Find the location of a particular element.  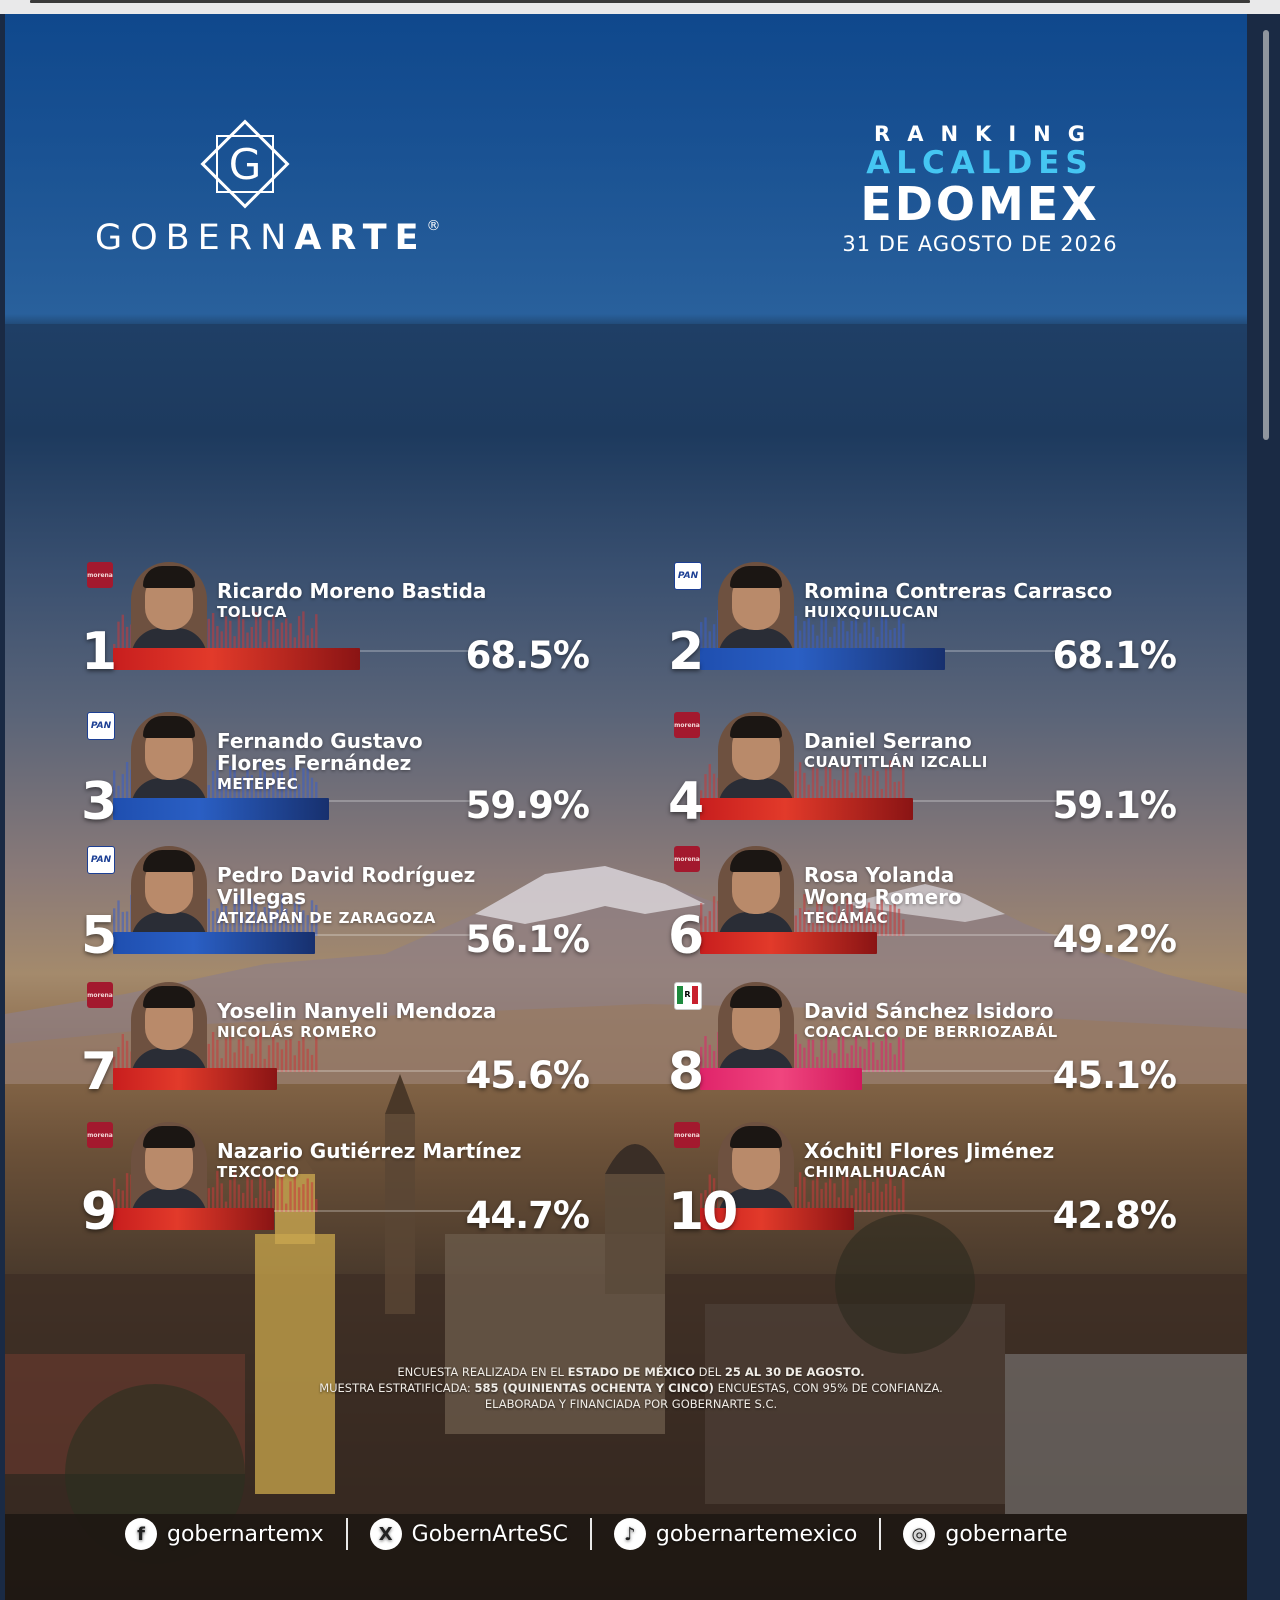

candidate-name-line: Romina Contreras Carrasco is located at coordinates (958, 591).